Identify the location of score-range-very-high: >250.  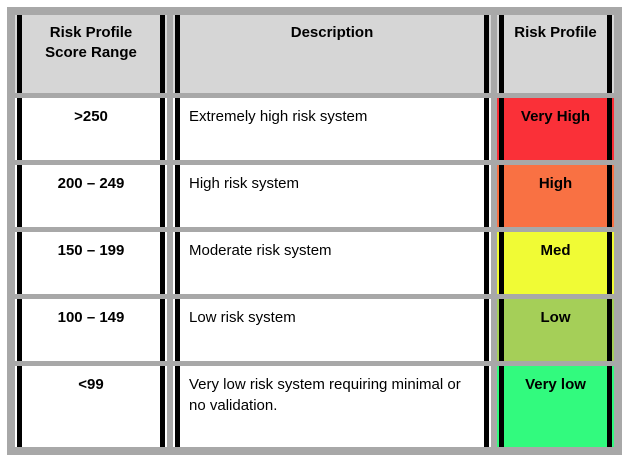
(91, 129).